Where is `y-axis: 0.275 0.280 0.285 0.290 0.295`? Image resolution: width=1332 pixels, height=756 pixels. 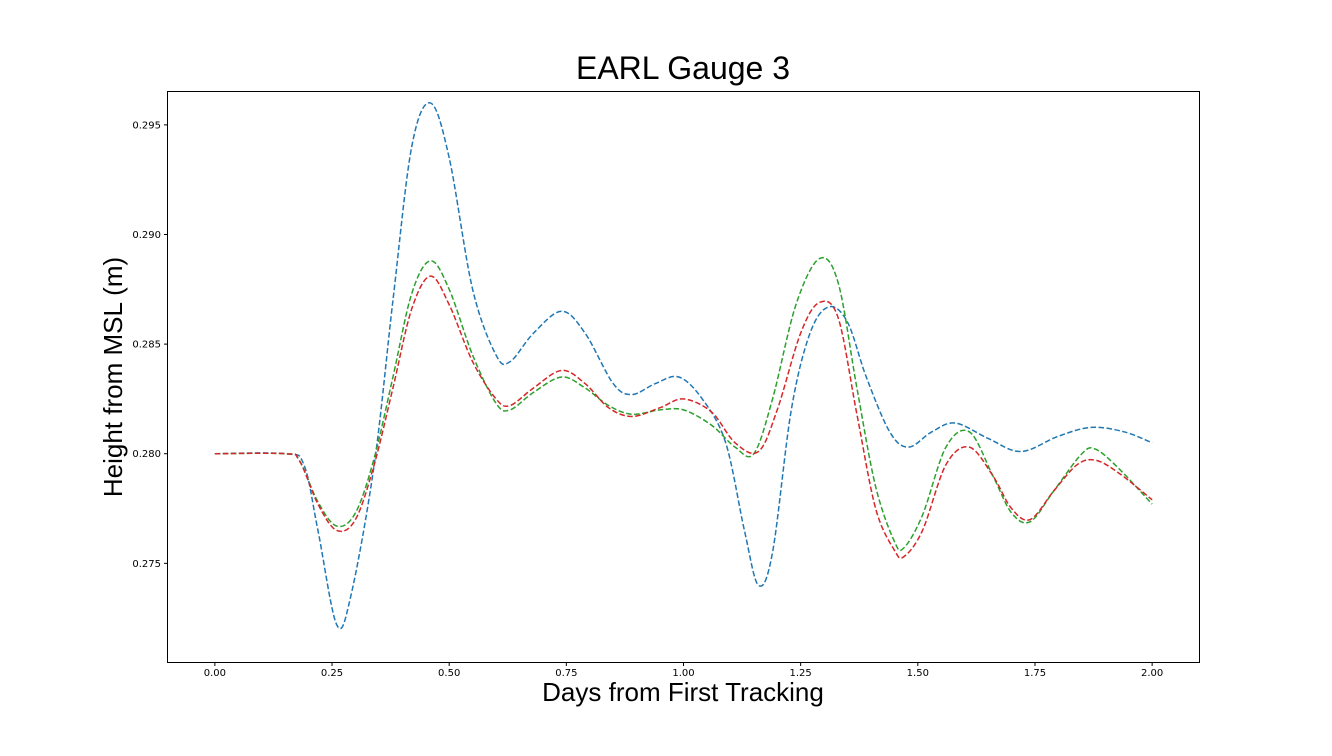 y-axis: 0.275 0.280 0.285 0.290 0.295 is located at coordinates (150, 345).